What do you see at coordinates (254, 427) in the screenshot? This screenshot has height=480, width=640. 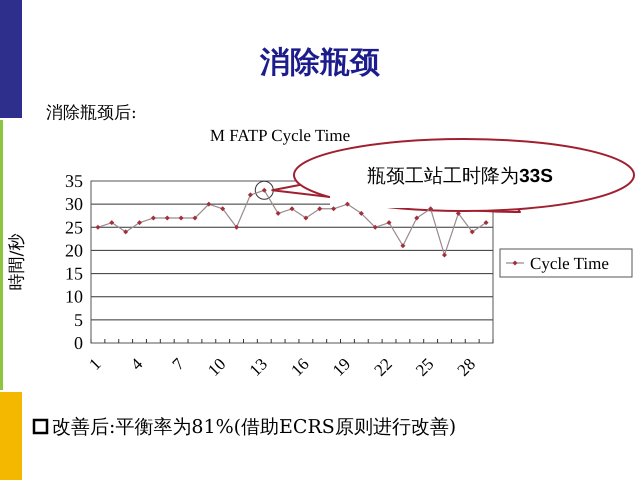 I see `text: 改善后:平衡率为81%(借助ECRS原则进行改善)` at bounding box center [254, 427].